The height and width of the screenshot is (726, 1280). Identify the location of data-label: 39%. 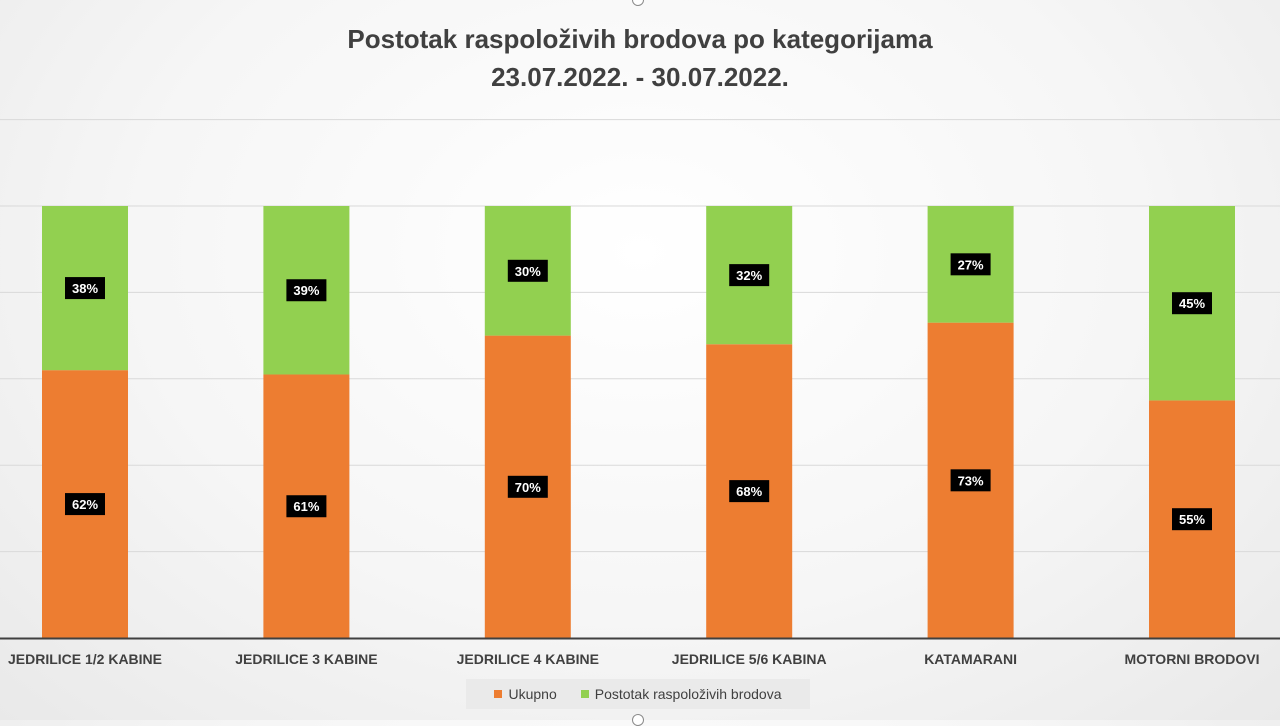
(306, 290).